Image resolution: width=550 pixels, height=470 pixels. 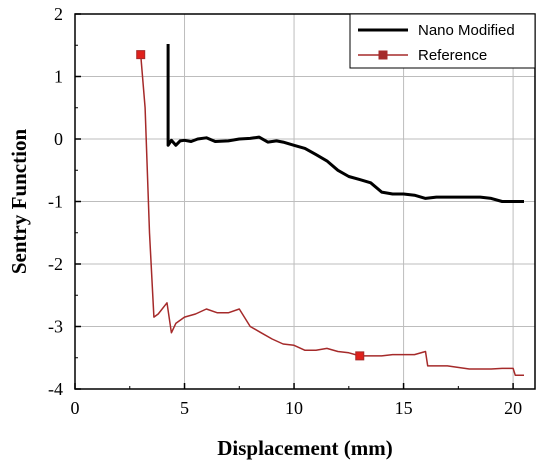 I want to click on legend-marker-reference, so click(x=383, y=55).